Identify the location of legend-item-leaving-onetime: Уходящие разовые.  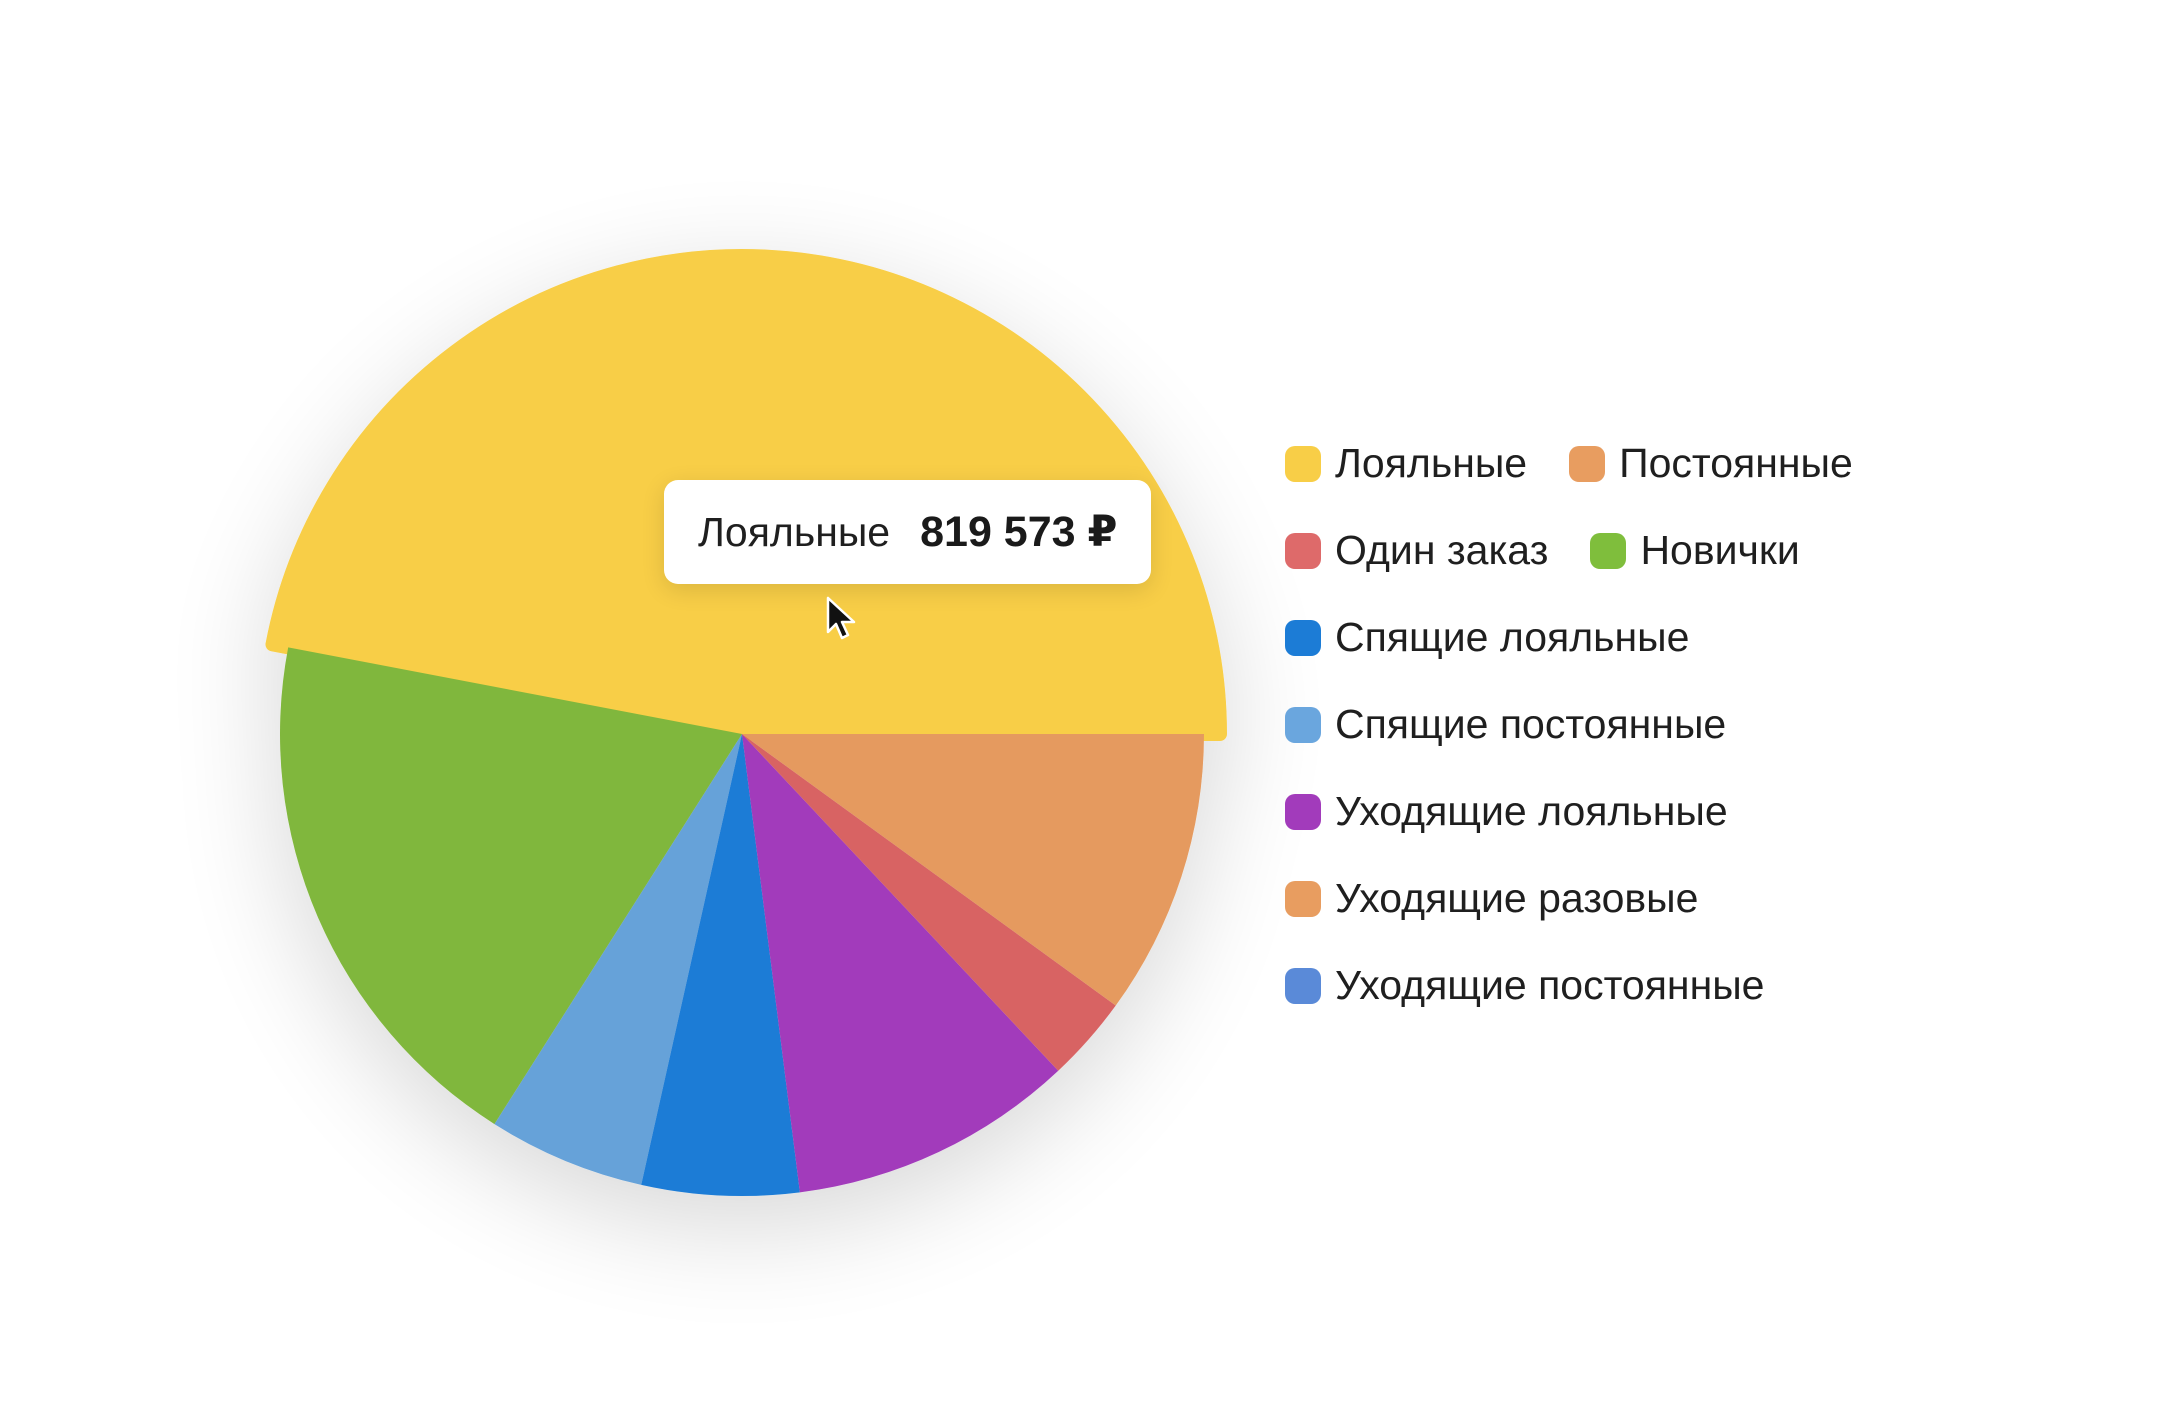
(1491, 898).